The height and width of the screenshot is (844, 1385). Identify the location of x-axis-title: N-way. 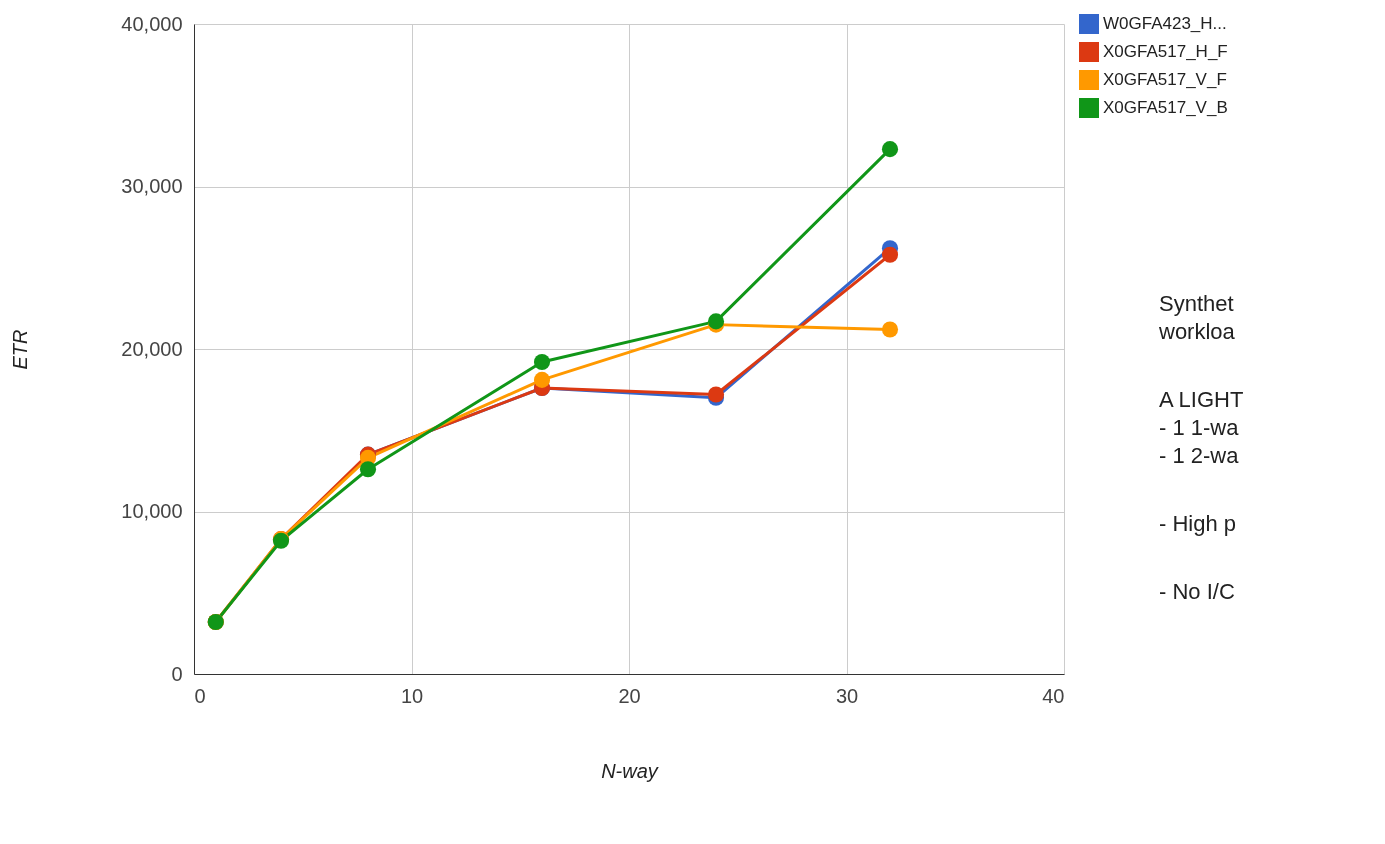
(630, 770).